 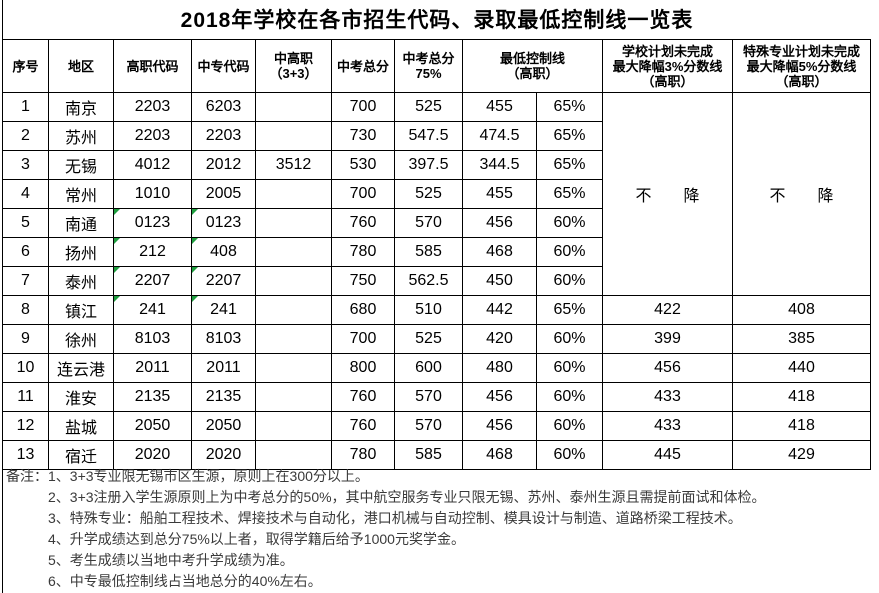 I want to click on control-line-cell: 442, so click(x=499, y=310).